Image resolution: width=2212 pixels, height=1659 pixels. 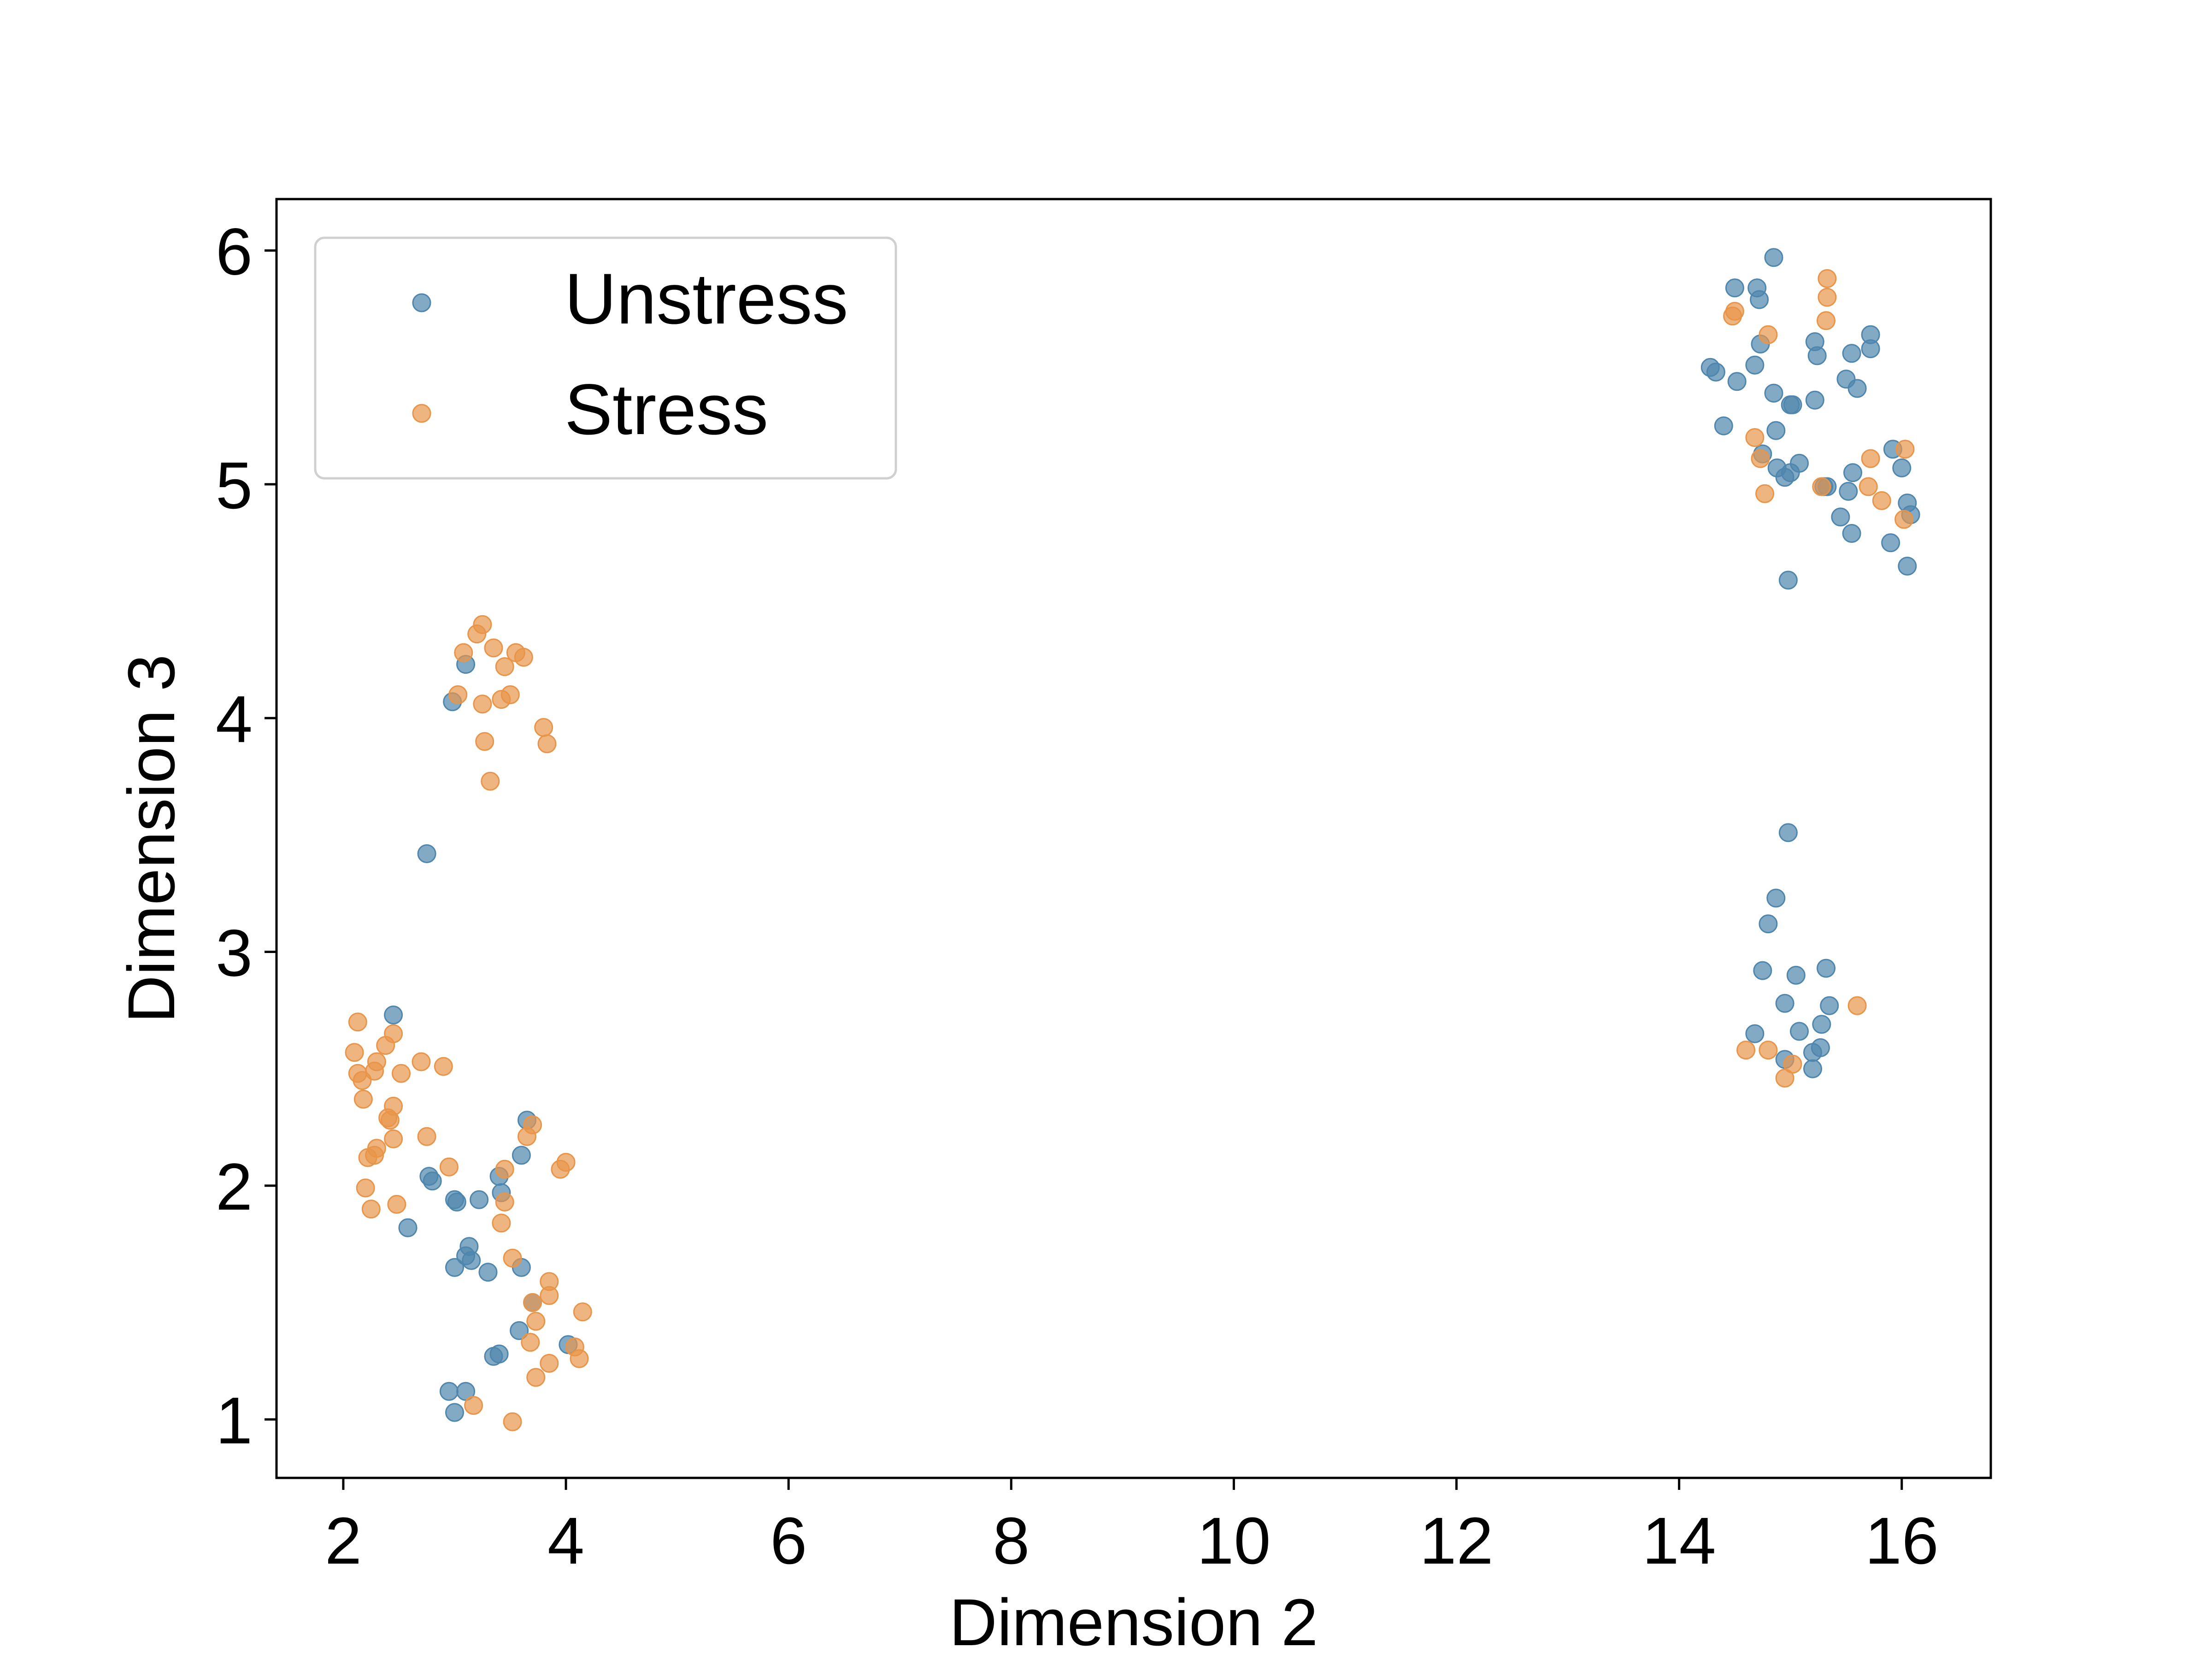 What do you see at coordinates (1011, 1541) in the screenshot?
I see `x-tick-label: 8` at bounding box center [1011, 1541].